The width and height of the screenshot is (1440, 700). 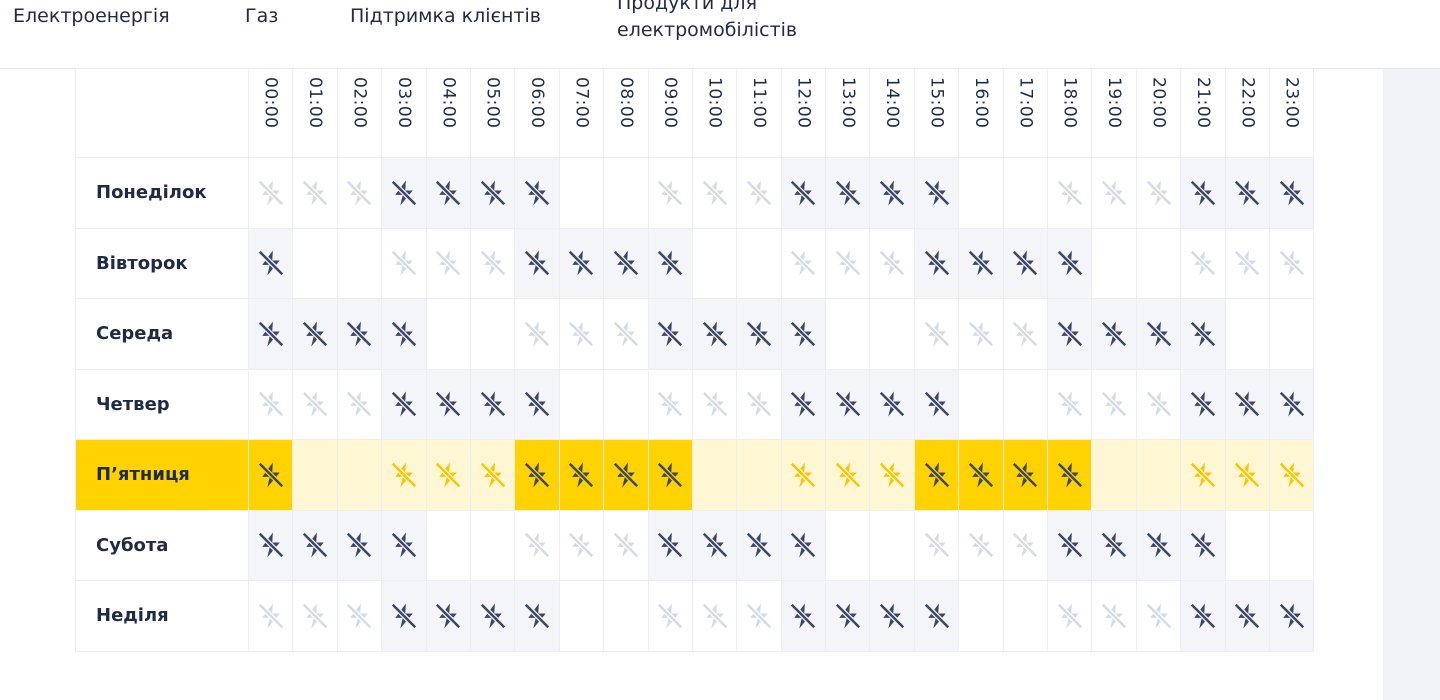 I want to click on nav-link: Підтримка клієнтів, so click(x=445, y=16).